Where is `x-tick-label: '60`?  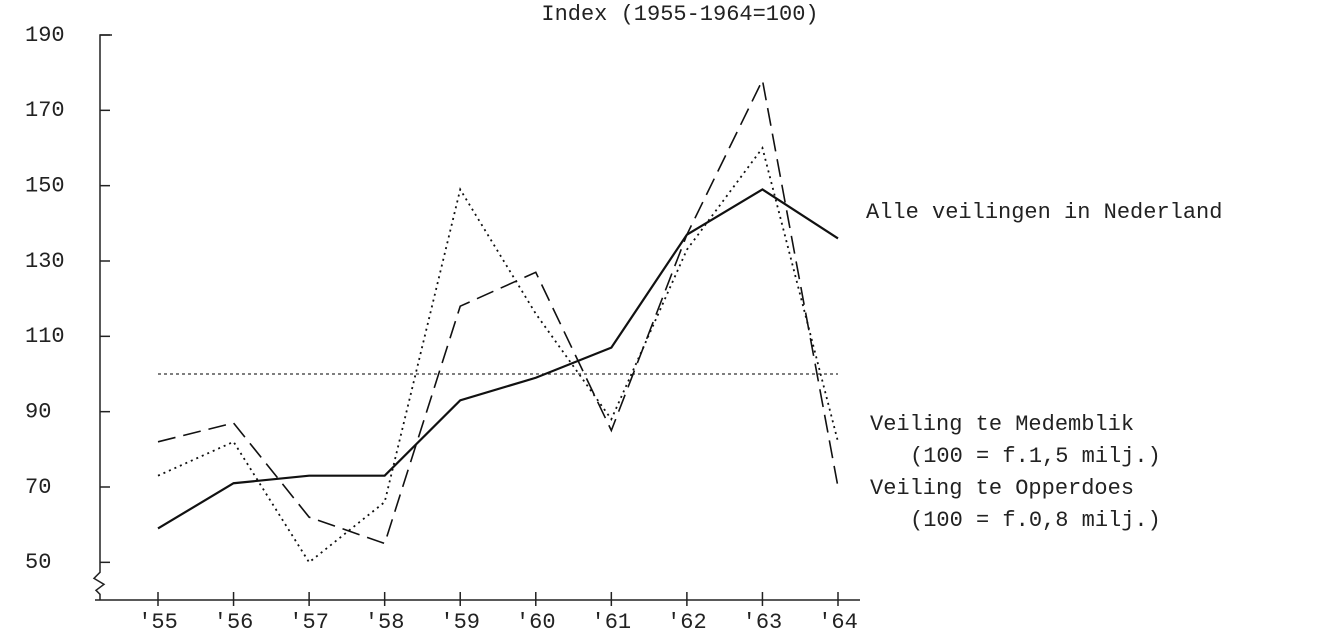 x-tick-label: '60 is located at coordinates (536, 622).